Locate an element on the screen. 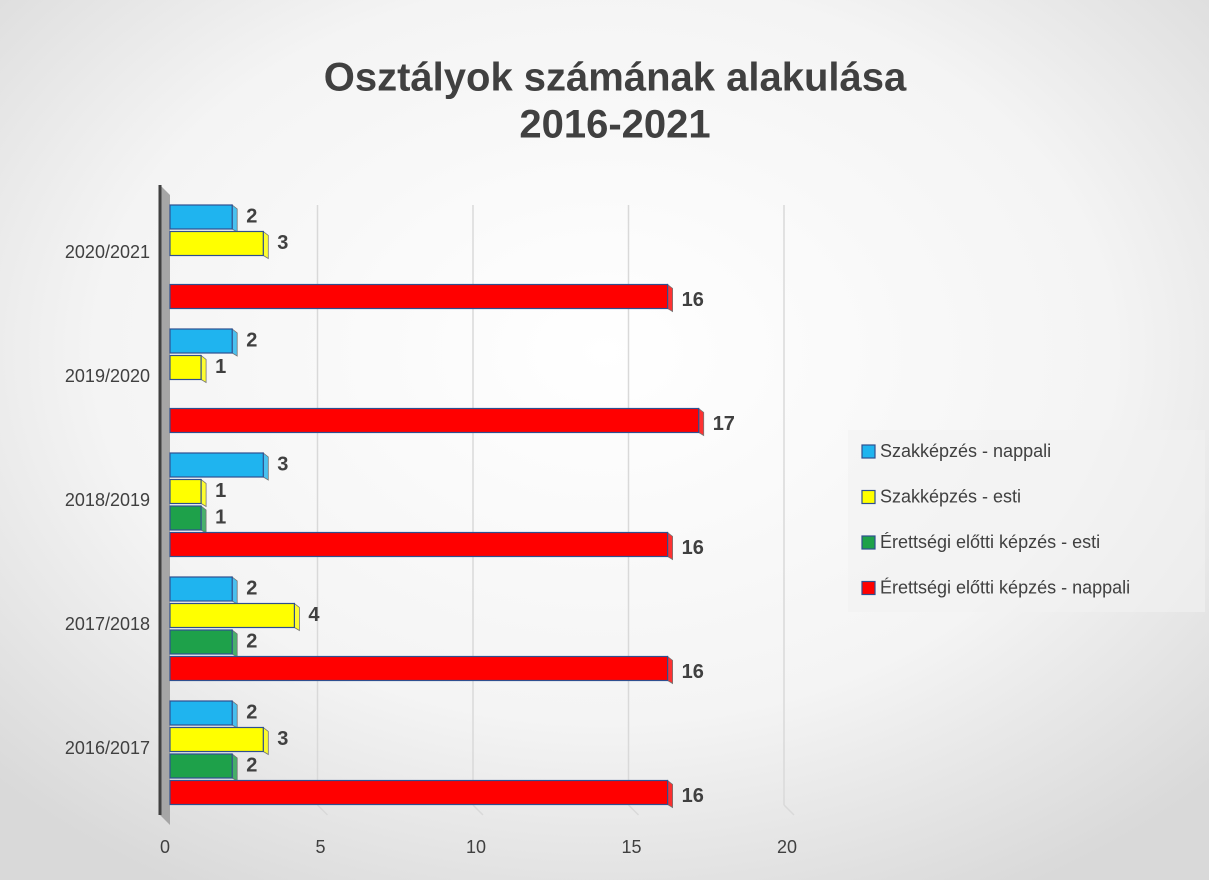 The width and height of the screenshot is (1209, 880). chart-title: Osztályok számának alakulása is located at coordinates (615, 78).